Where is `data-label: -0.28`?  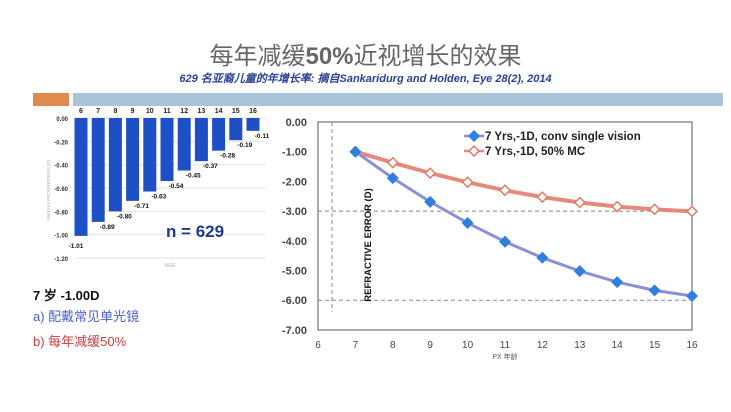
data-label: -0.28 is located at coordinates (227, 156).